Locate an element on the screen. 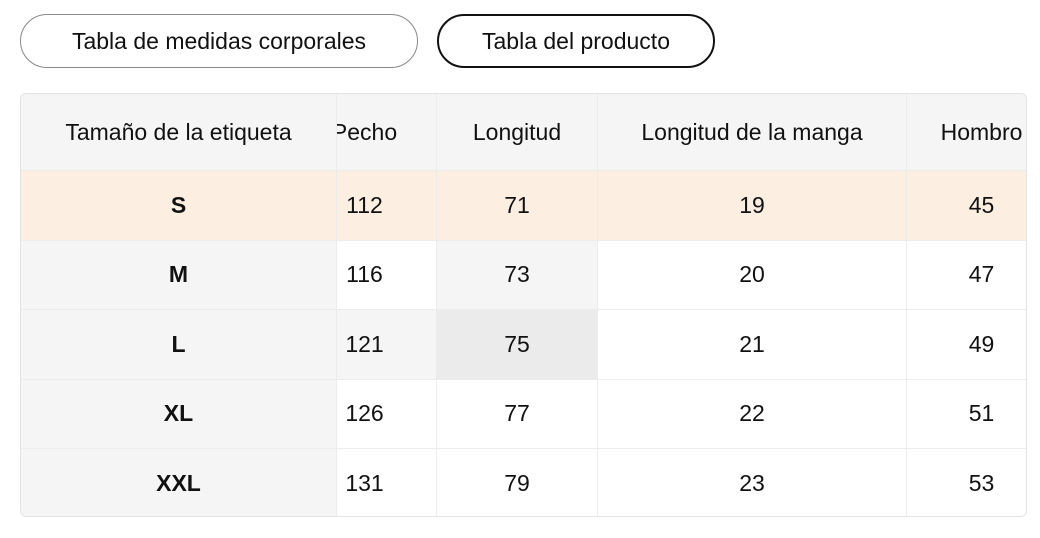  value-cell: 47 is located at coordinates (966, 275).